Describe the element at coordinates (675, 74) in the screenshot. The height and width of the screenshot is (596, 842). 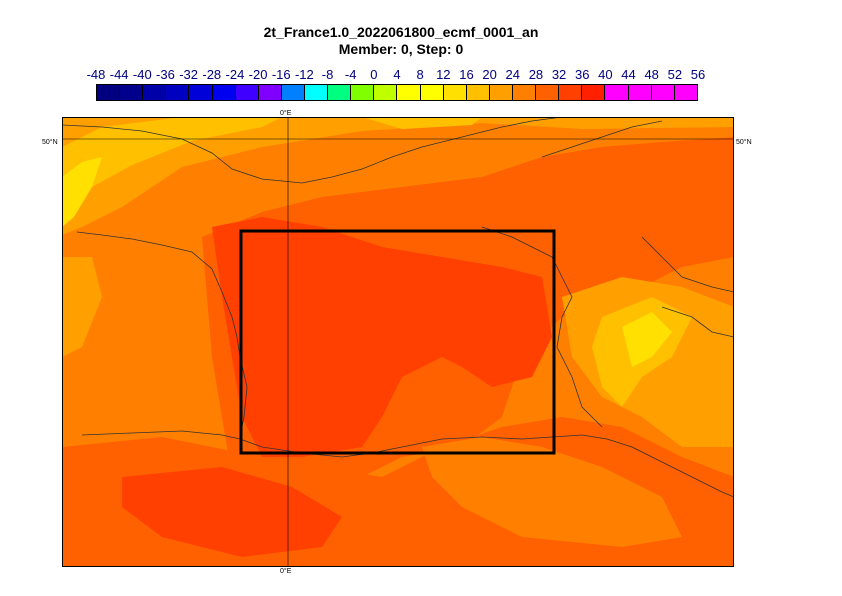
I see `colorbar-tick-label: 52` at that location.